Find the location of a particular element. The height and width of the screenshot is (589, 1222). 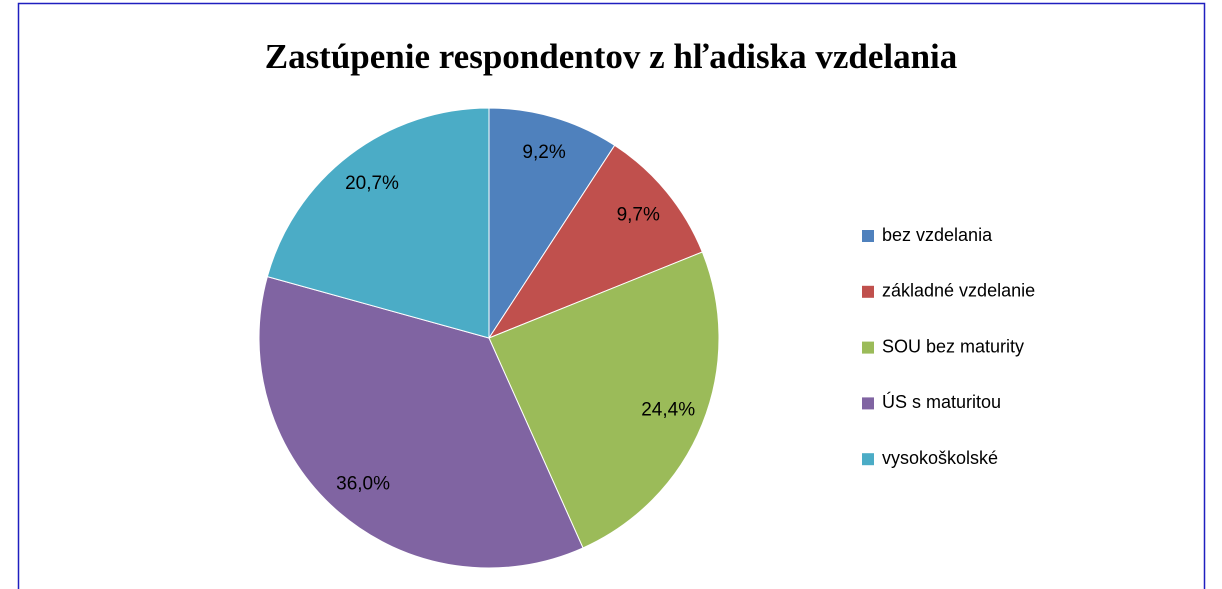

data-label: 36,0% is located at coordinates (363, 484).